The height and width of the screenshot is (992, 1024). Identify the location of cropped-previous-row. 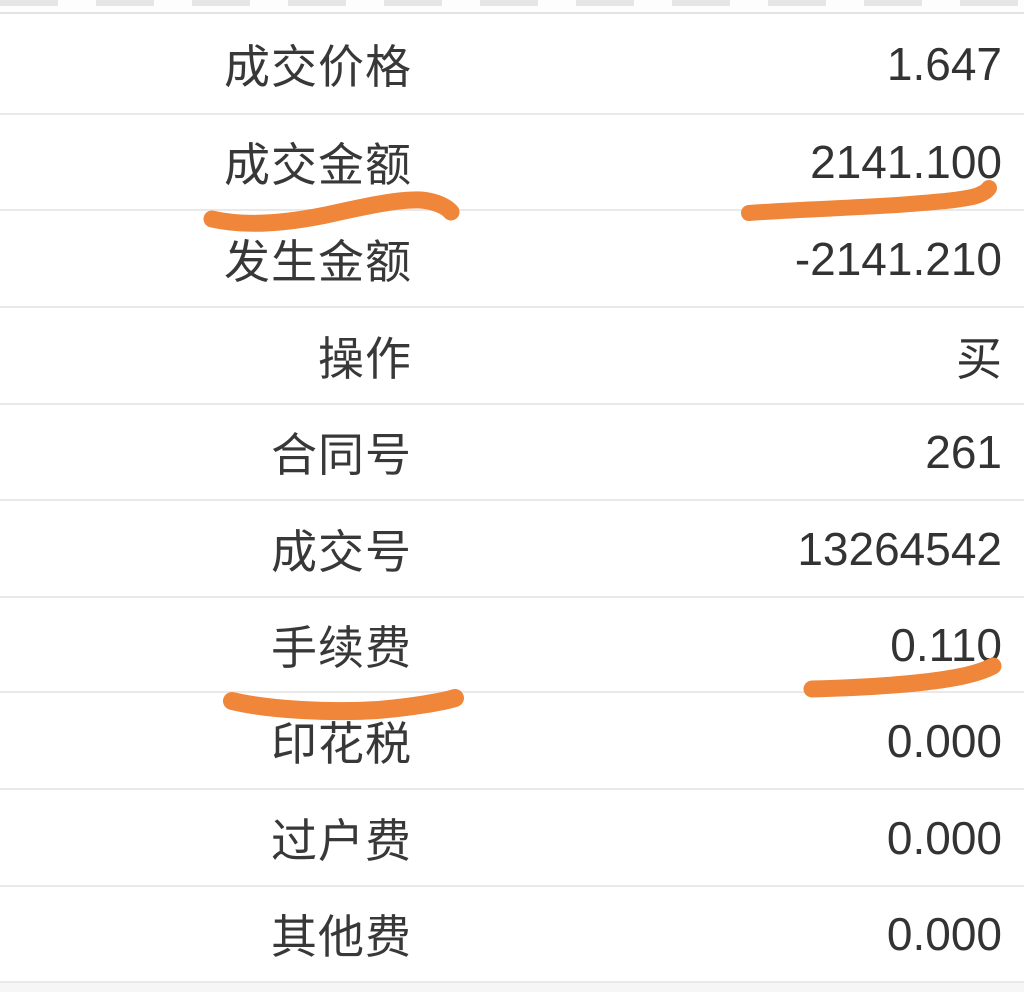
(512, 7).